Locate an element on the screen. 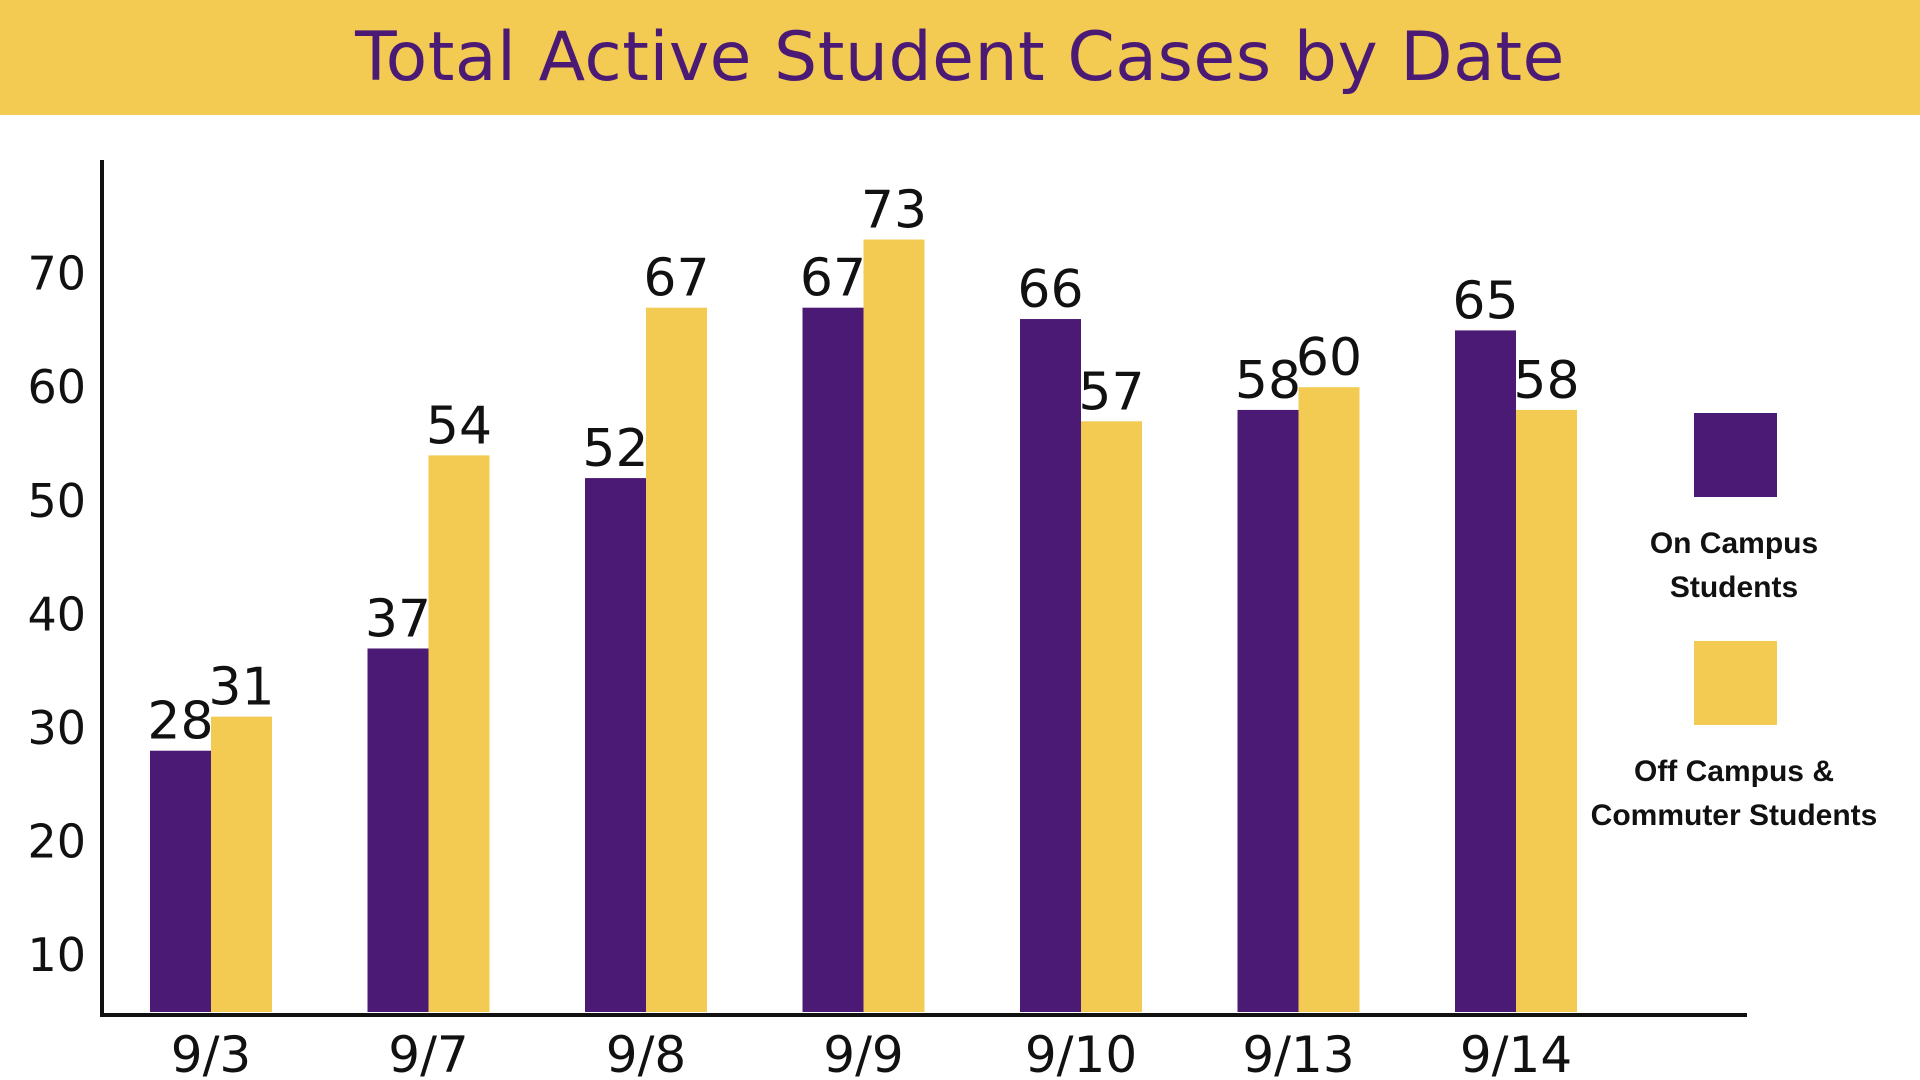 This screenshot has height=1080, width=1920. chart-title: Total Active Student Cases by Date is located at coordinates (960, 57).